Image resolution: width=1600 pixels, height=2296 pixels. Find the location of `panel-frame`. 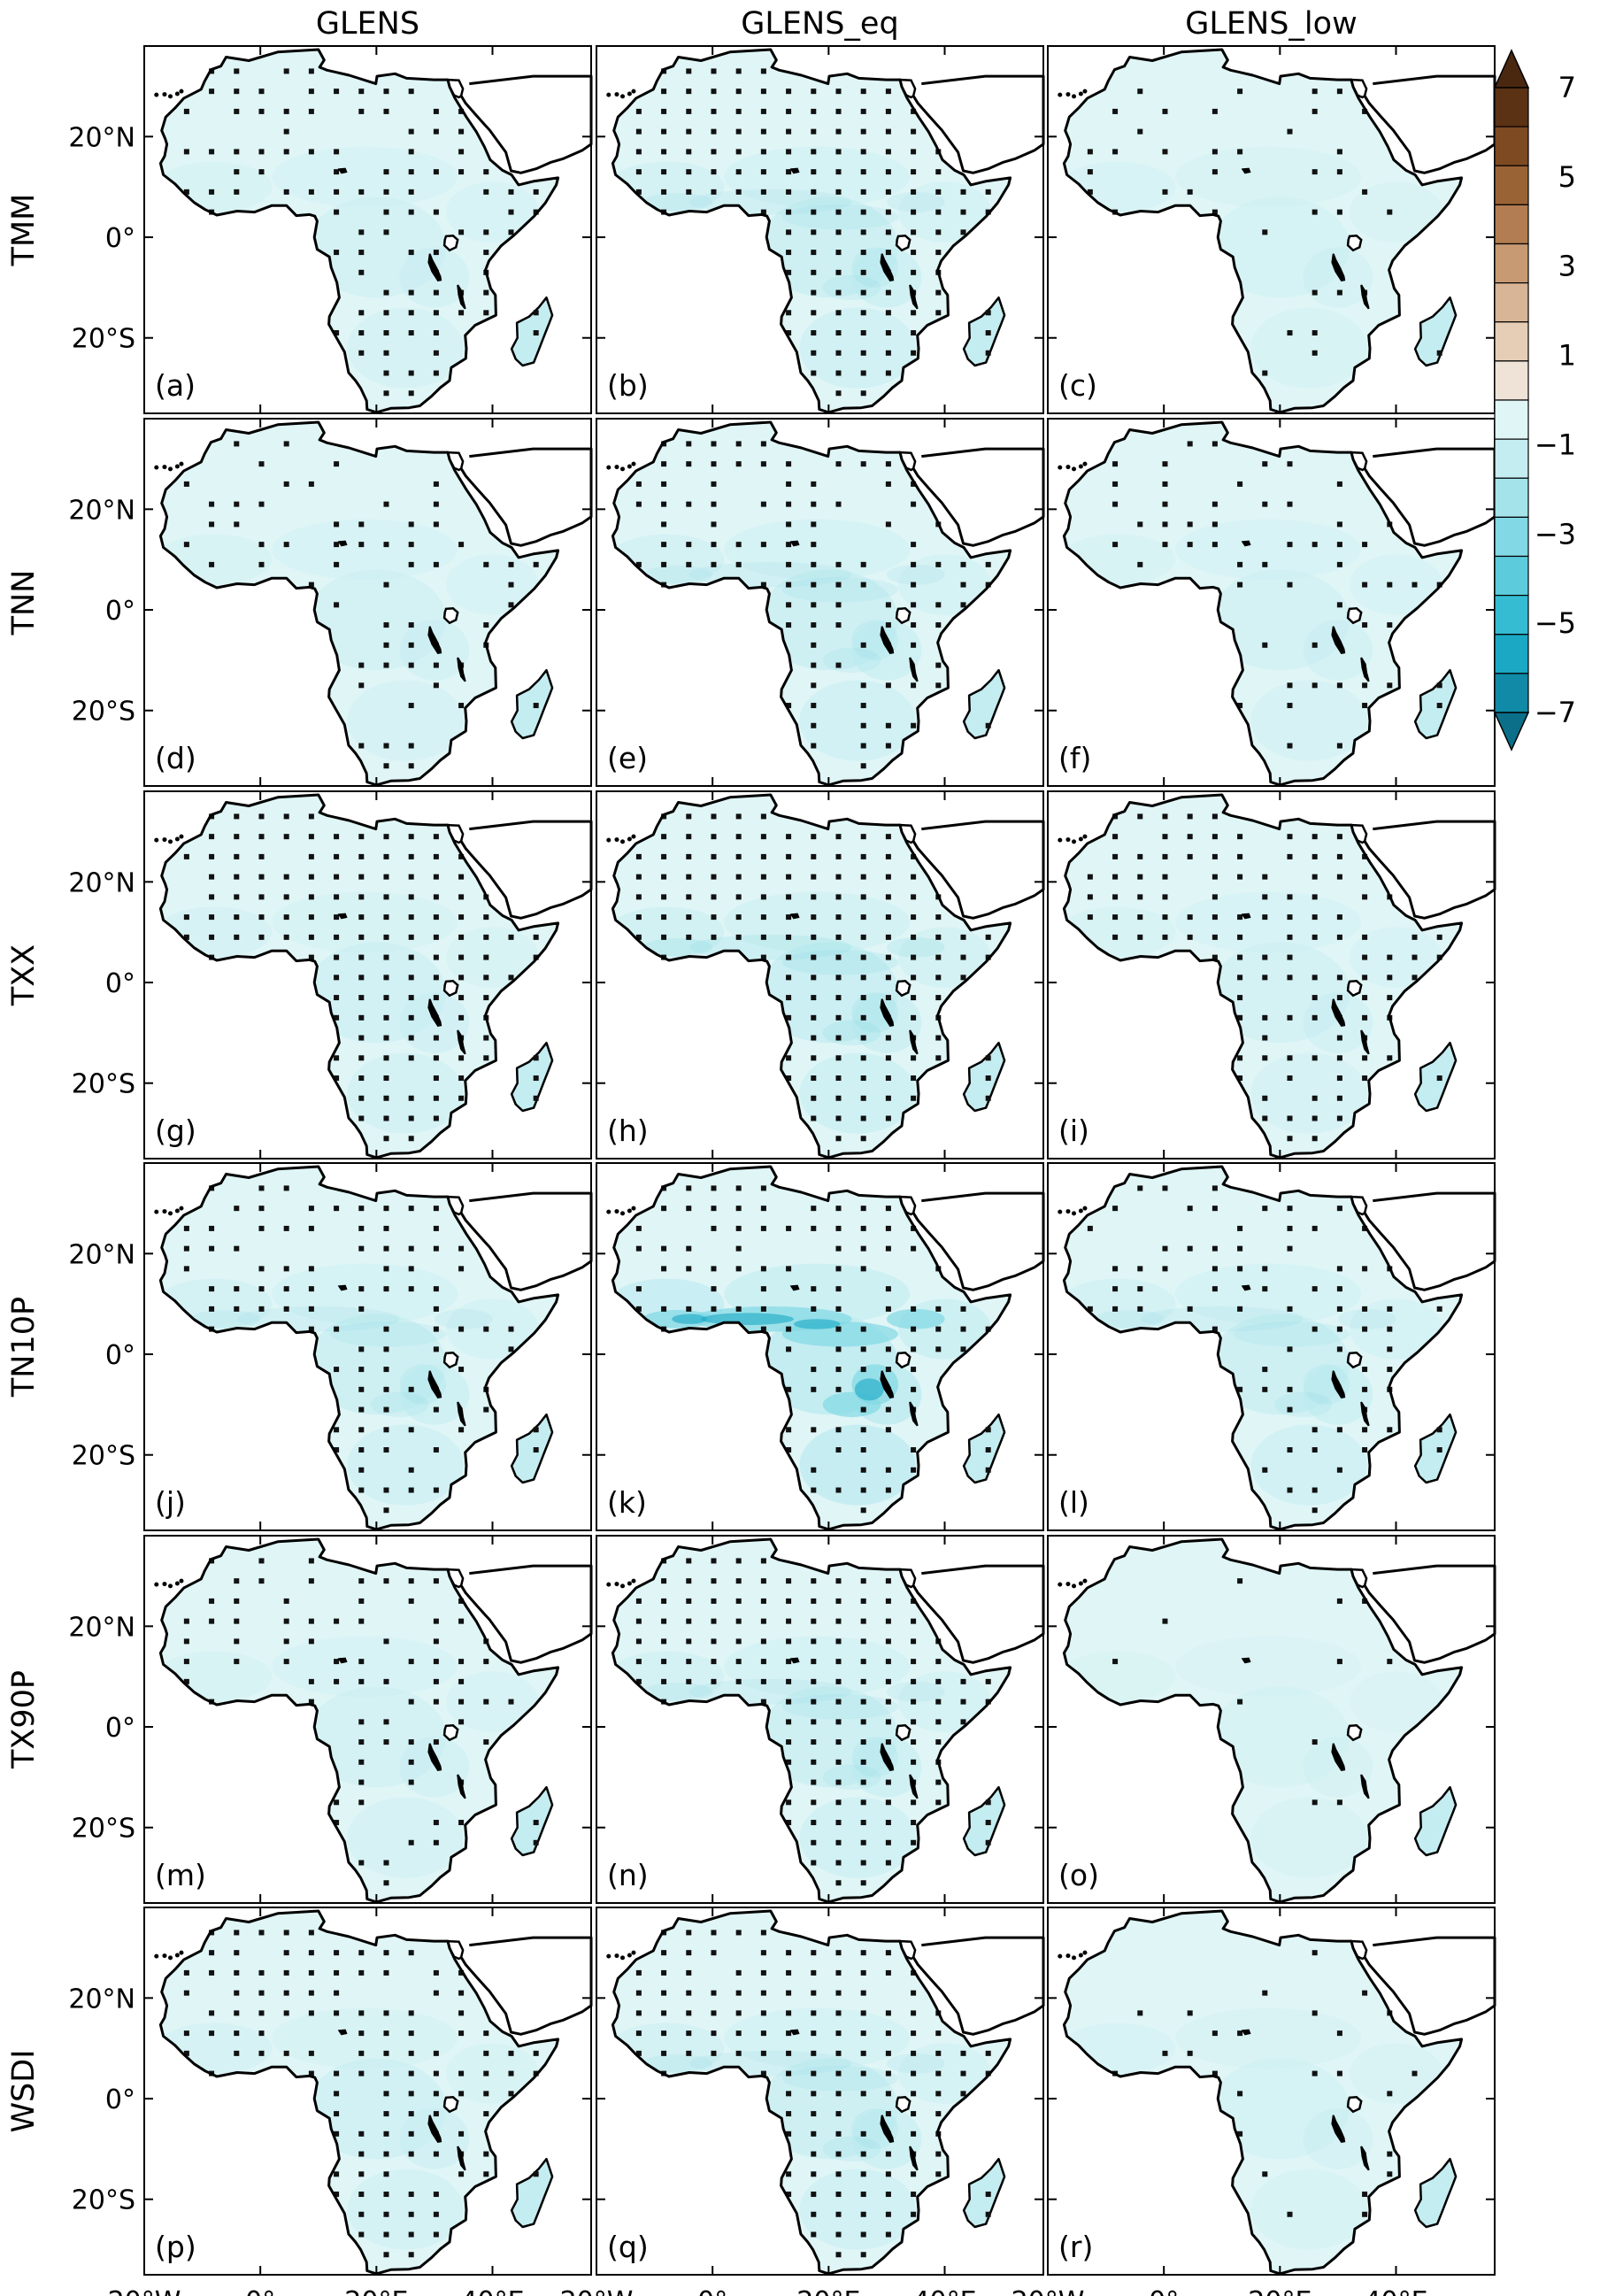

panel-frame is located at coordinates (1271, 2091).